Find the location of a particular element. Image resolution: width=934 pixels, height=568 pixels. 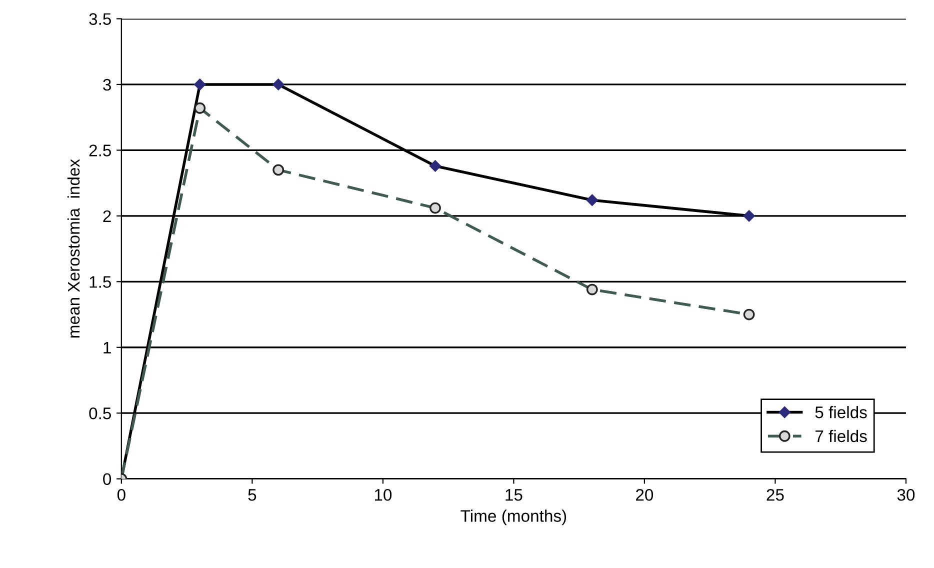

x-tick-label: 0 is located at coordinates (121, 494).